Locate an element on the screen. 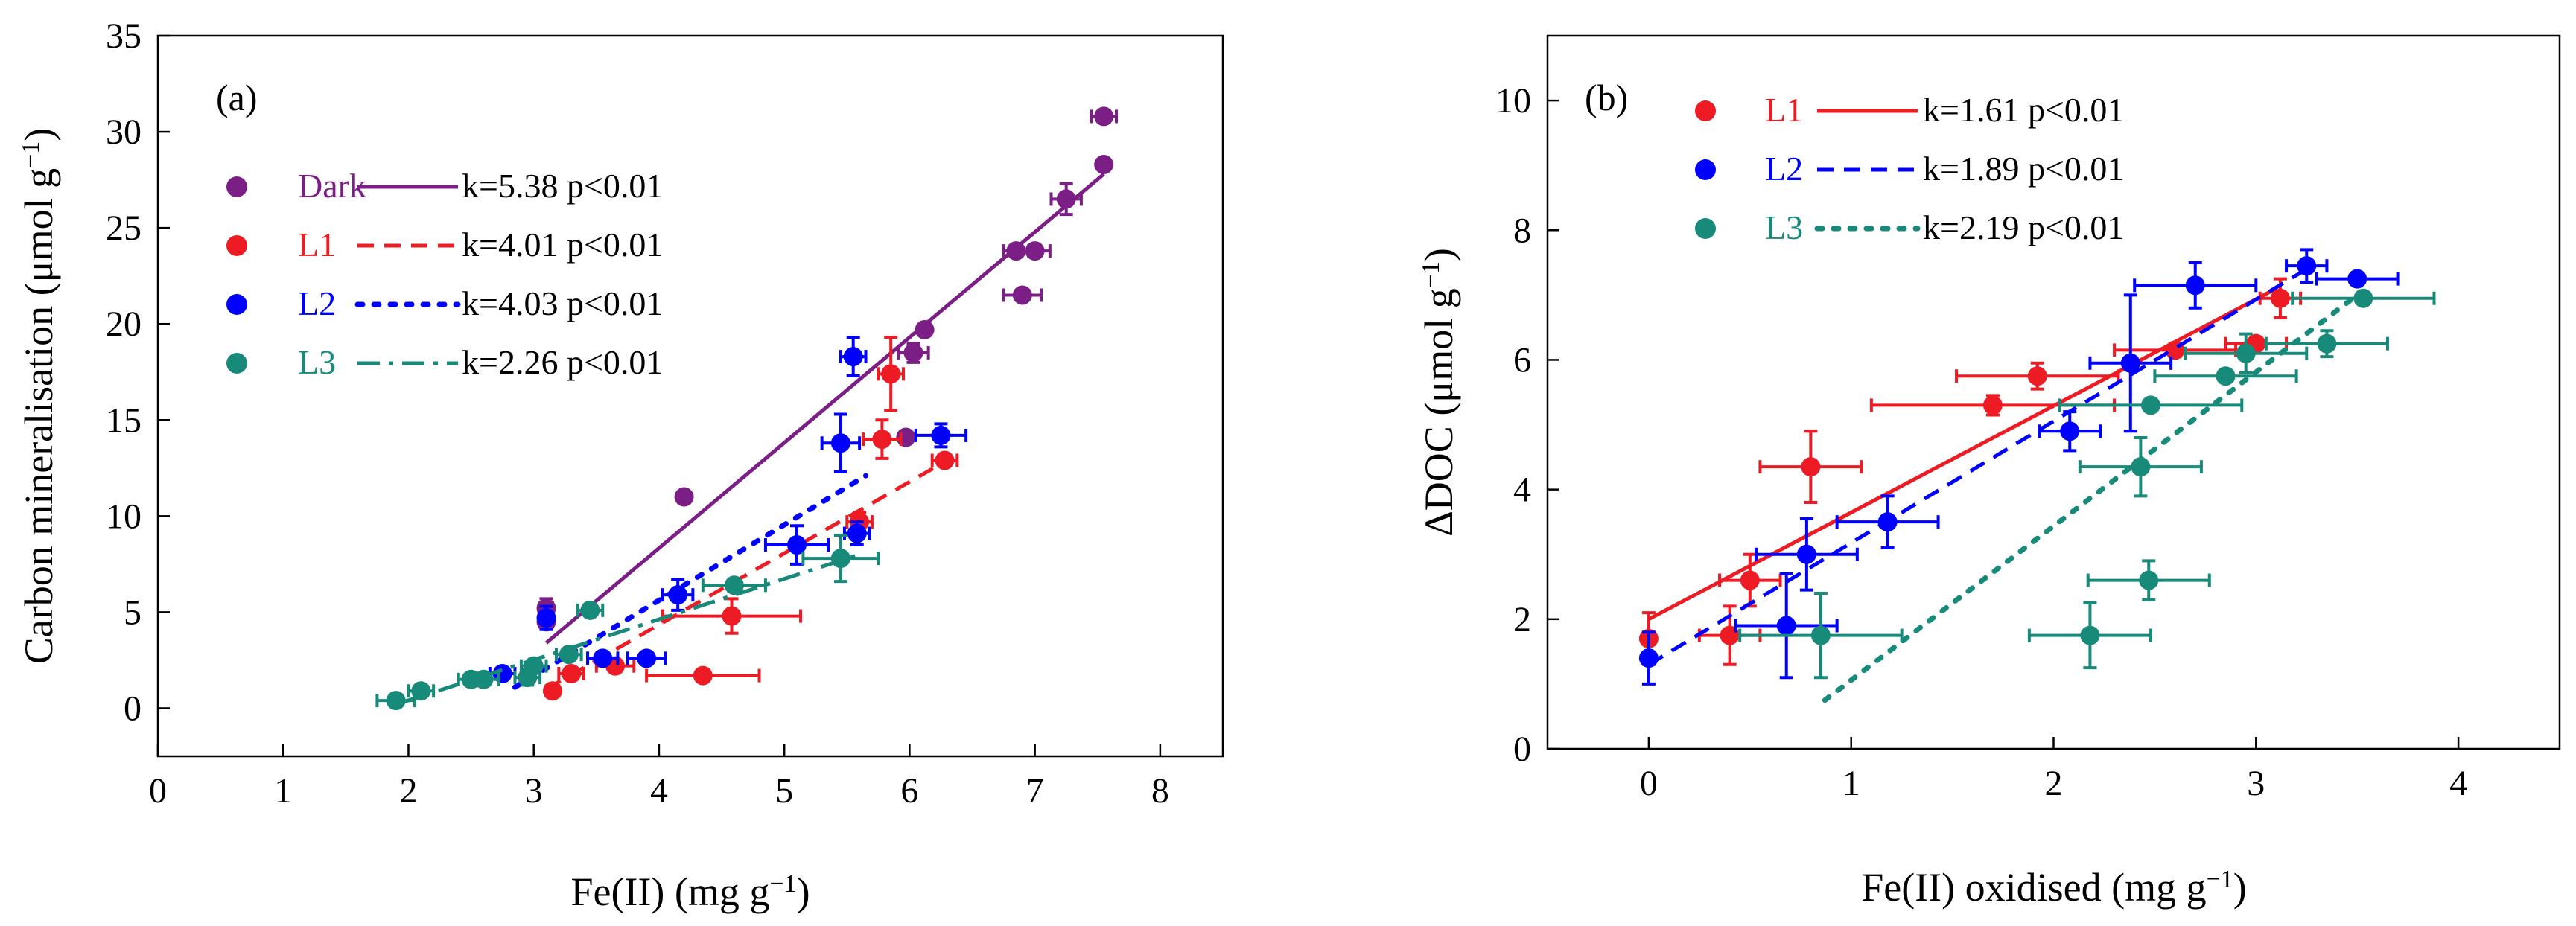 This screenshot has height=926, width=2576. panel-a-x-tick-label: 8 is located at coordinates (1160, 791).